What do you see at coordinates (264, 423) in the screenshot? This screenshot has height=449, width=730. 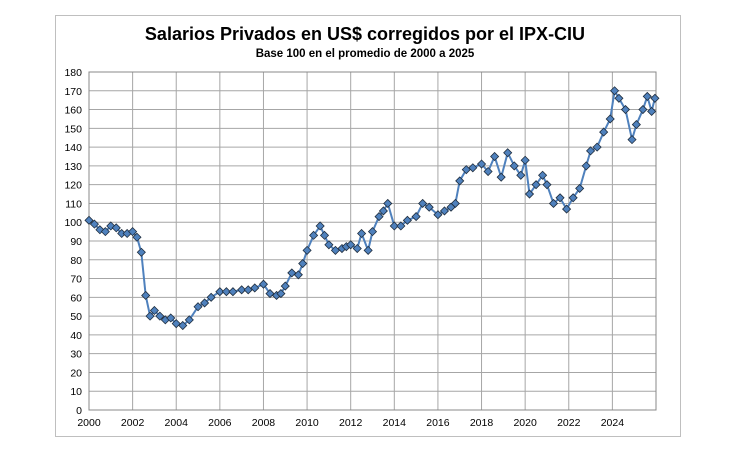 I see `x-tick-label: 2008` at bounding box center [264, 423].